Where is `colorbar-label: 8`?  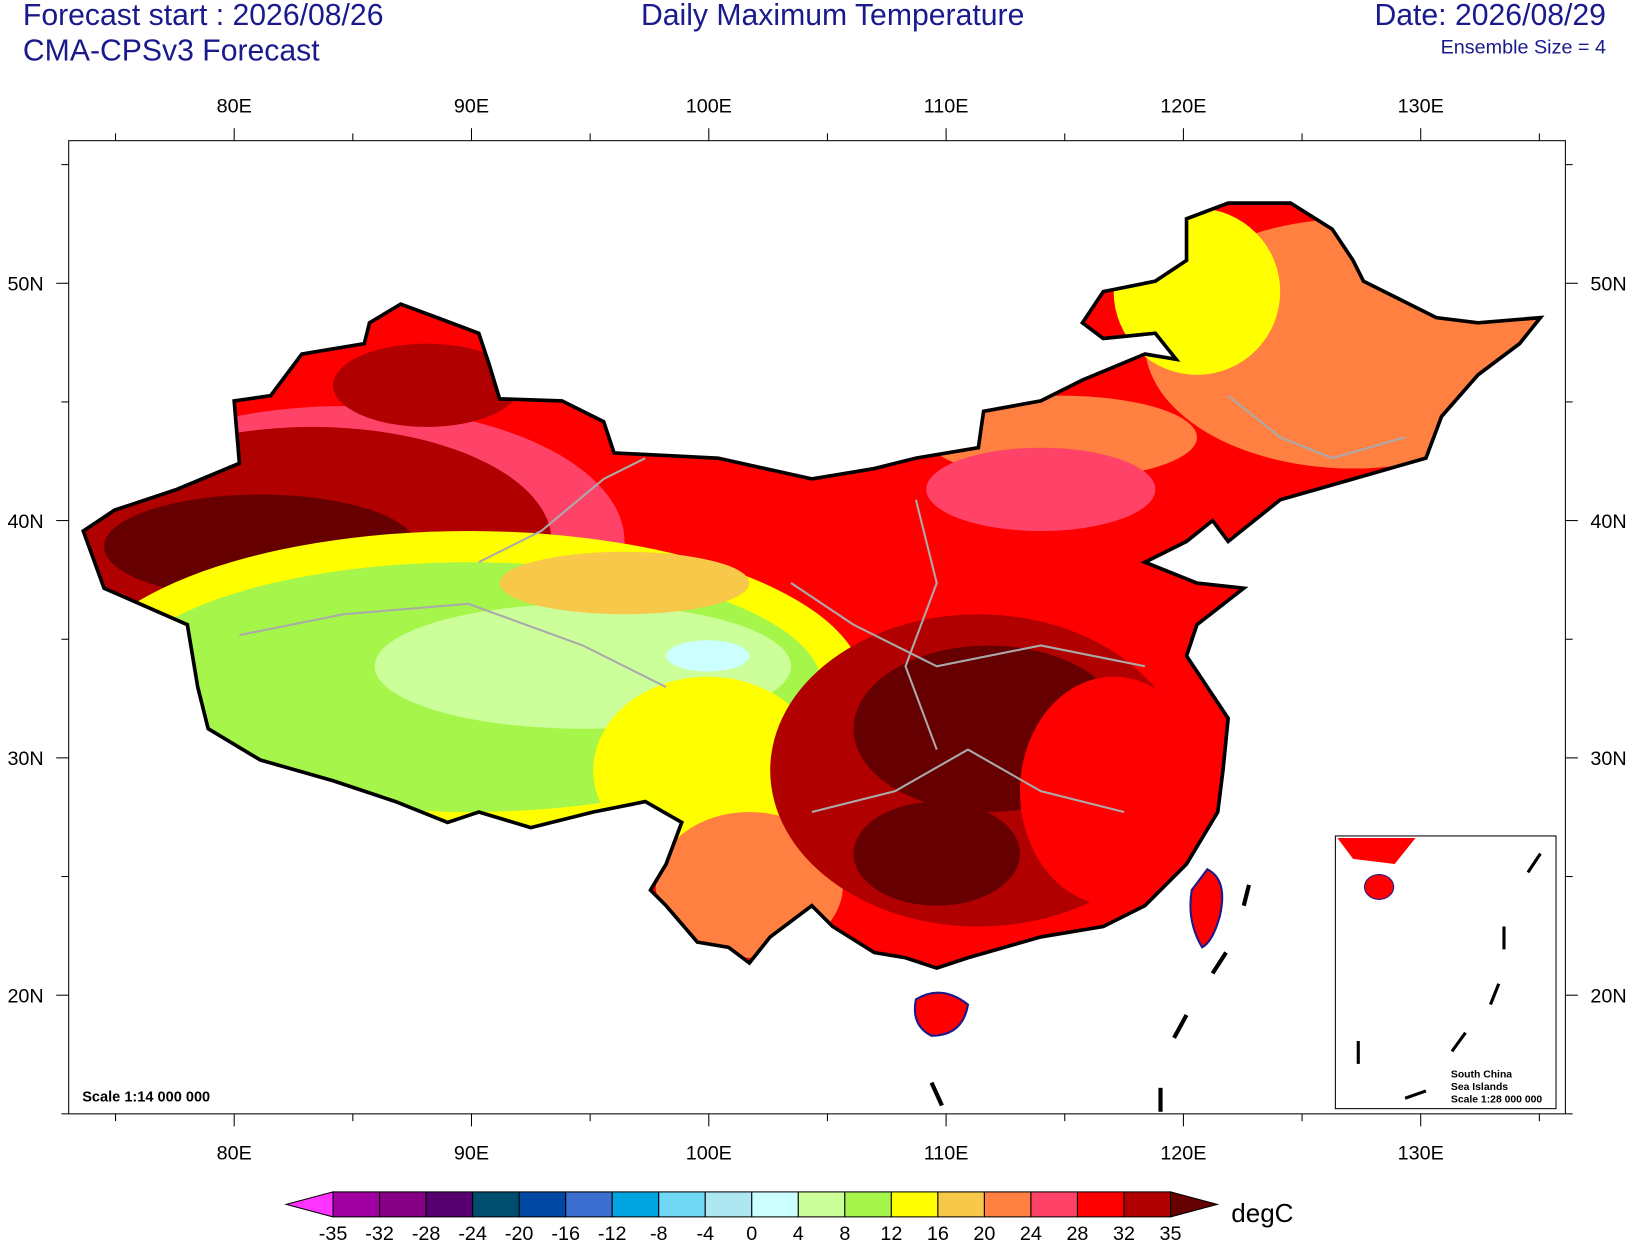
colorbar-label: 8 is located at coordinates (844, 1232).